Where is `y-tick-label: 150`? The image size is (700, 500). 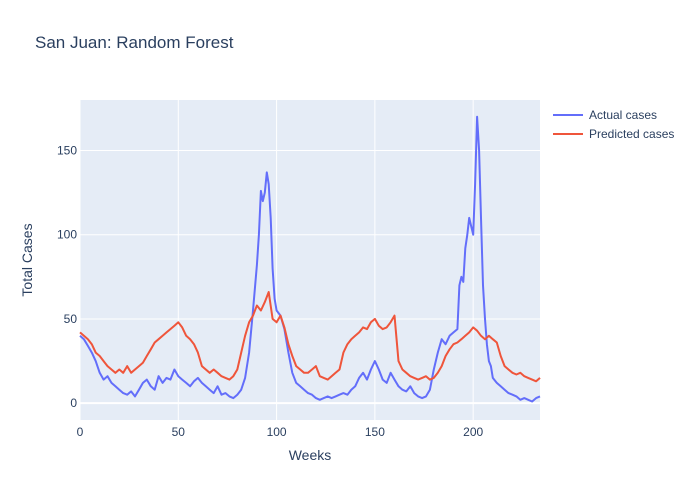 y-tick-label: 150 is located at coordinates (67, 151).